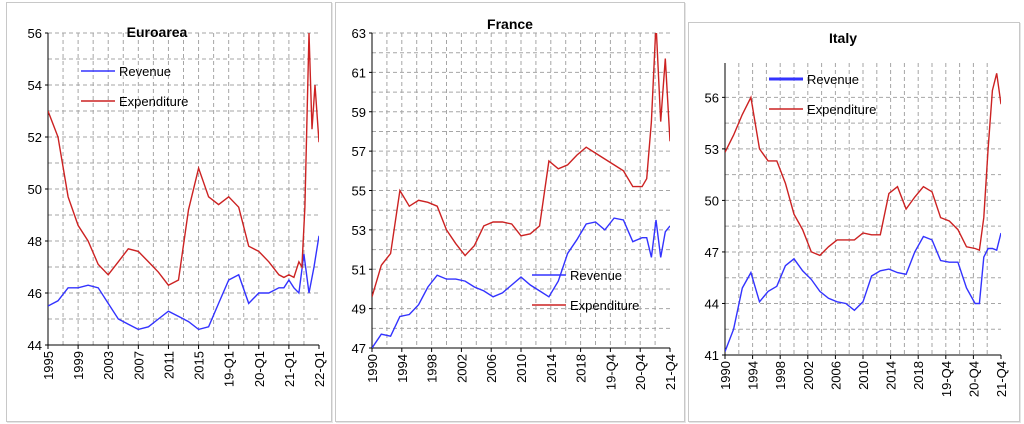 The width and height of the screenshot is (1024, 424). Describe the element at coordinates (35, 137) in the screenshot. I see `y-tick-label: 52` at that location.